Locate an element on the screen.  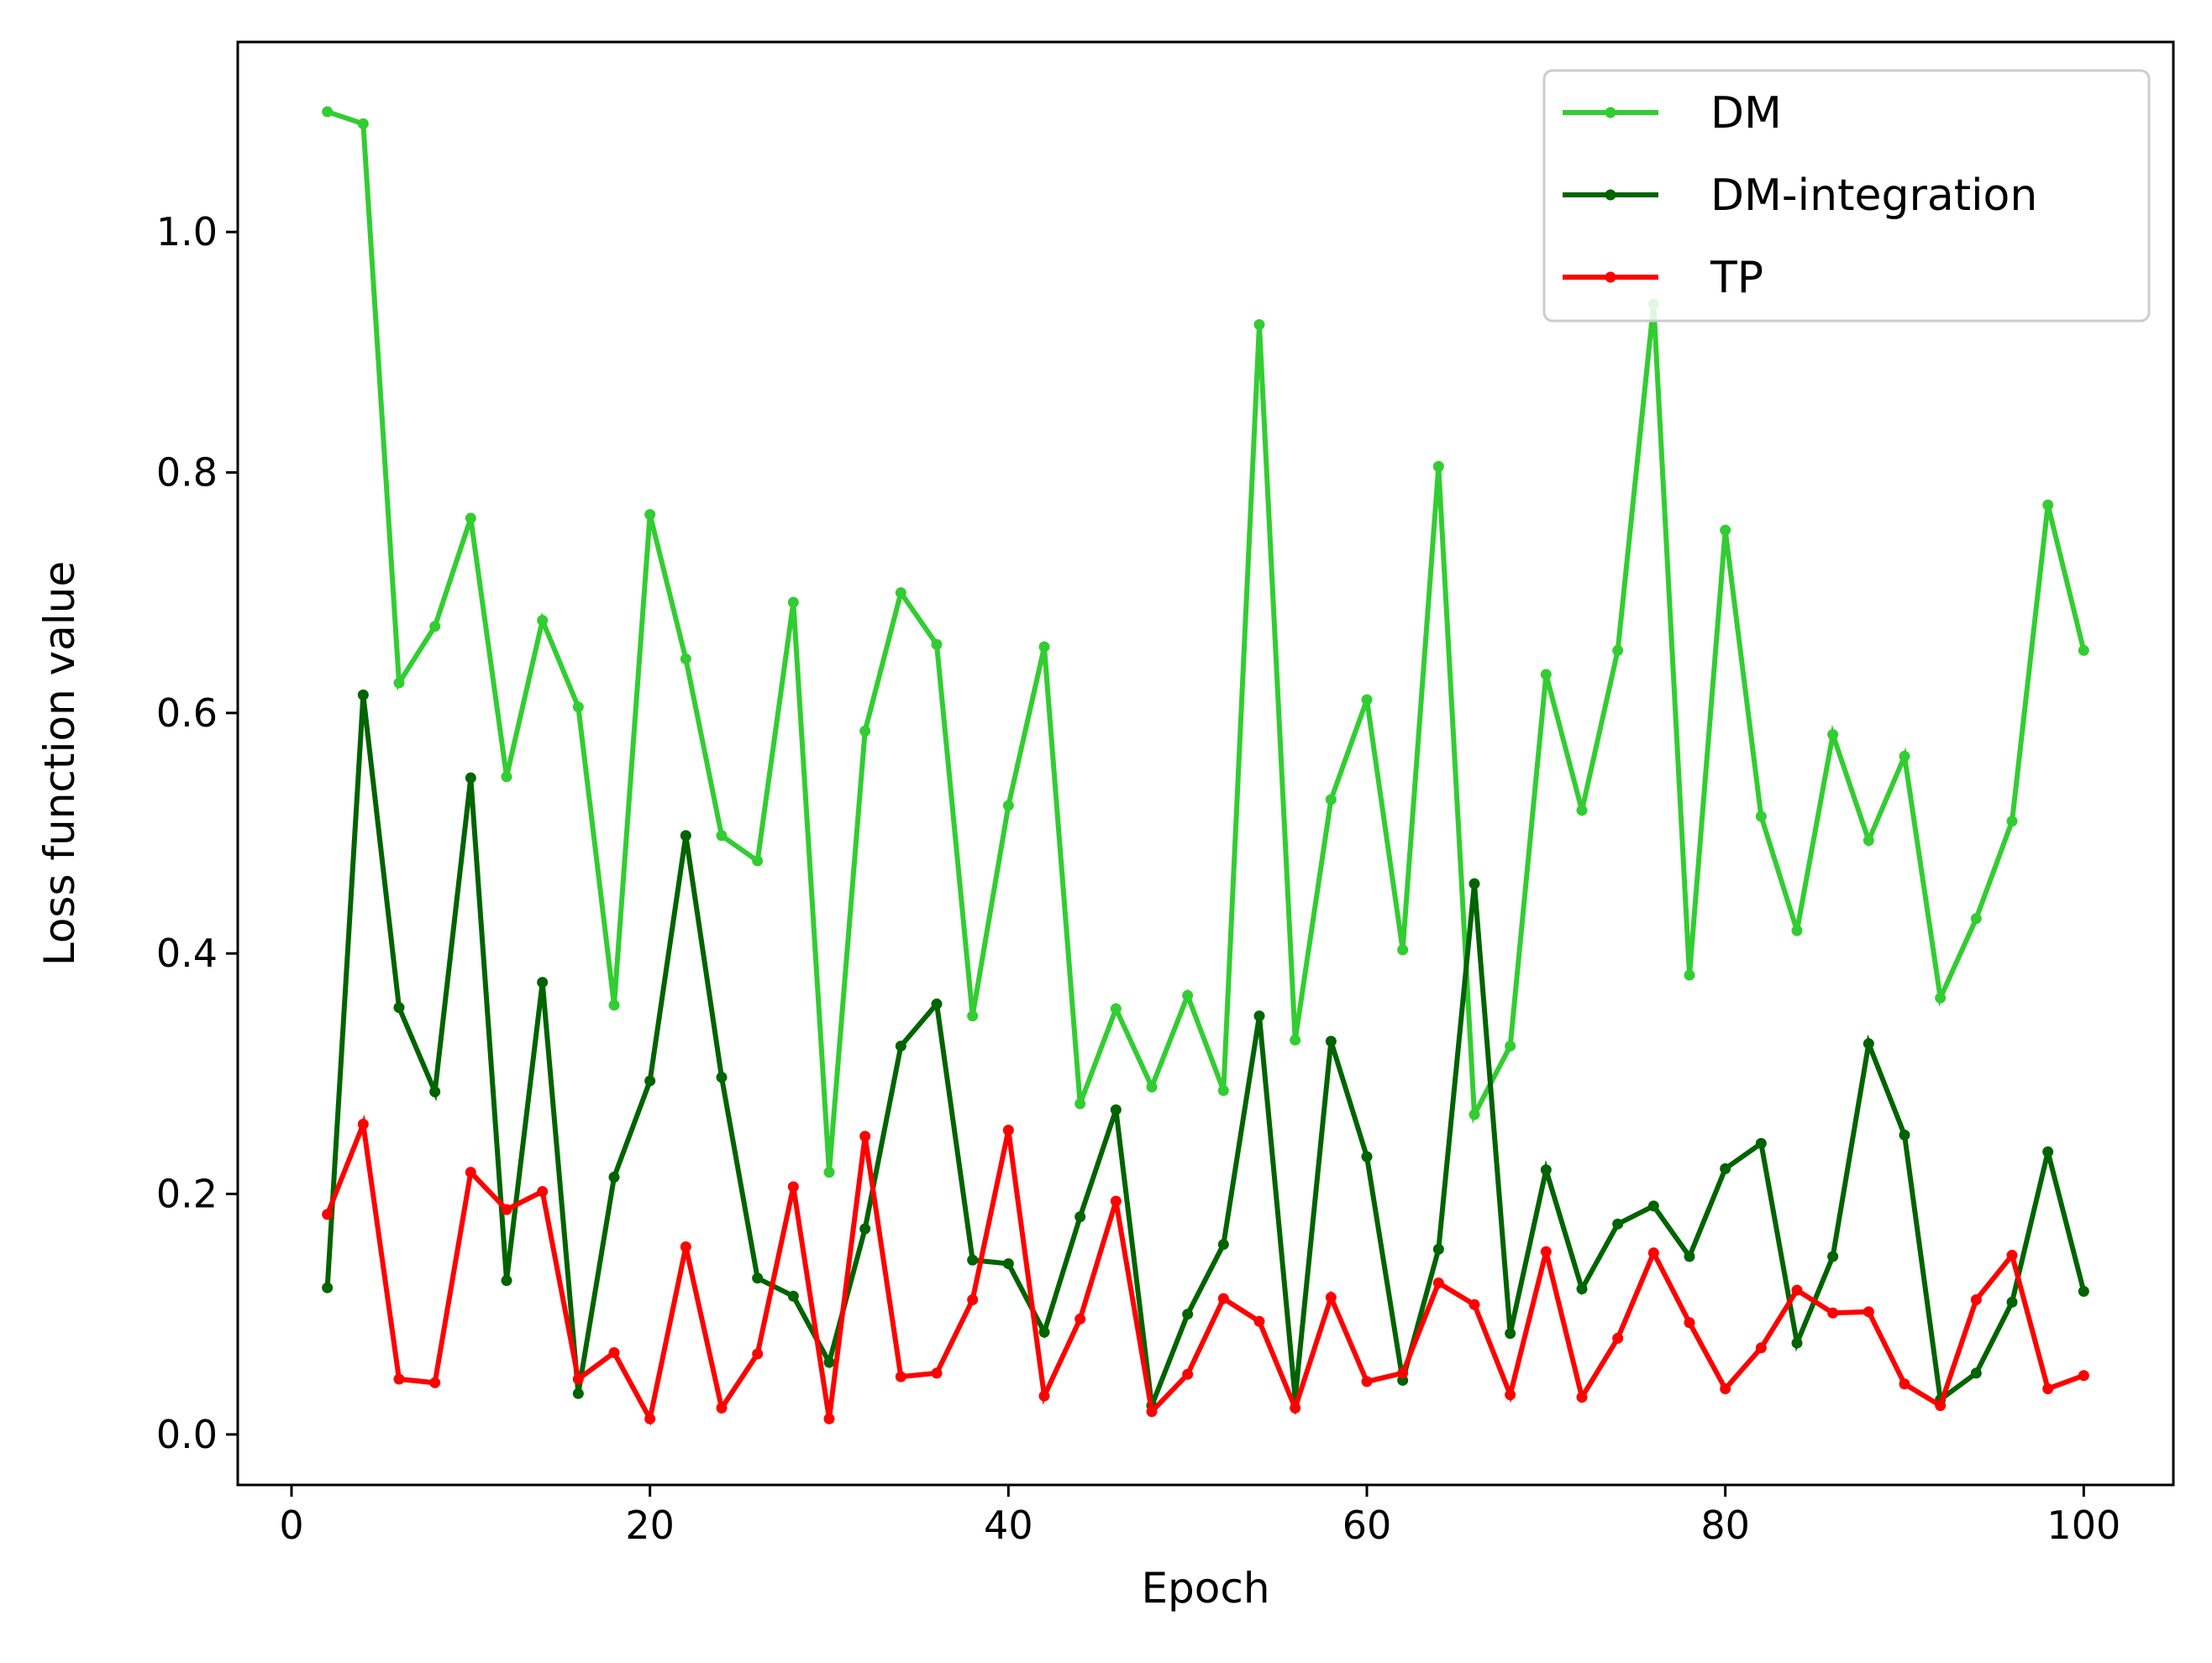
y-axis-ticks: 0.0 0.2 0.4 0.6 0.8 1.0 is located at coordinates (197, 833).